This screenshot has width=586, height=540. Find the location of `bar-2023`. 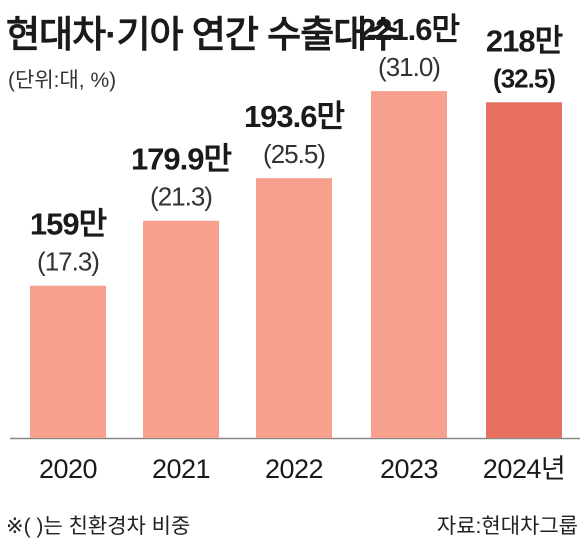

bar-2023 is located at coordinates (409, 265).